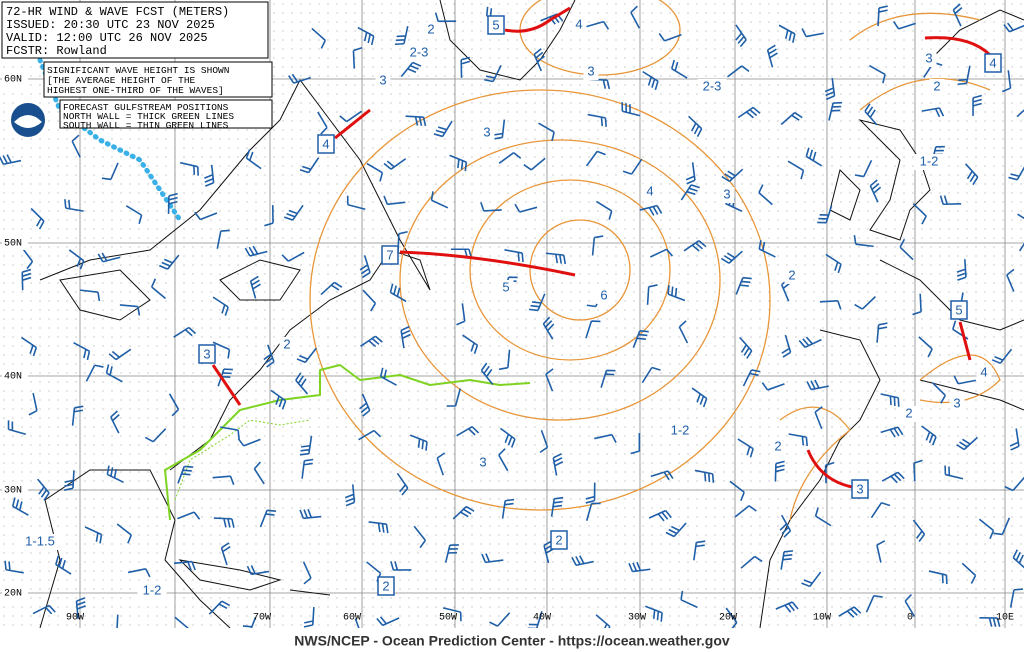 Image resolution: width=1024 pixels, height=652 pixels. I want to click on lon-label: 20W, so click(728, 618).